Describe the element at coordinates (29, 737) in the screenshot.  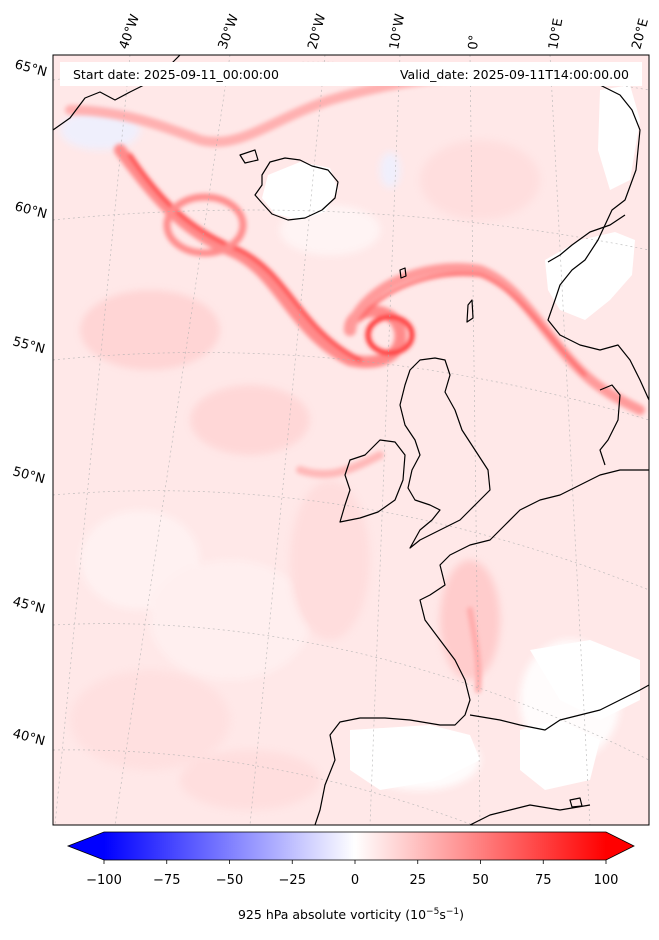
I see `lat-label-40n: 40°N` at that location.